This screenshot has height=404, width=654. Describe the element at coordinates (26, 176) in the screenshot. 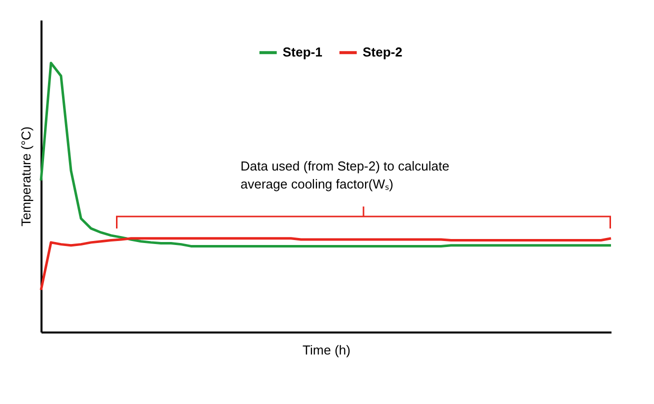

I see `y-axis-title: Temperature (°C)` at that location.